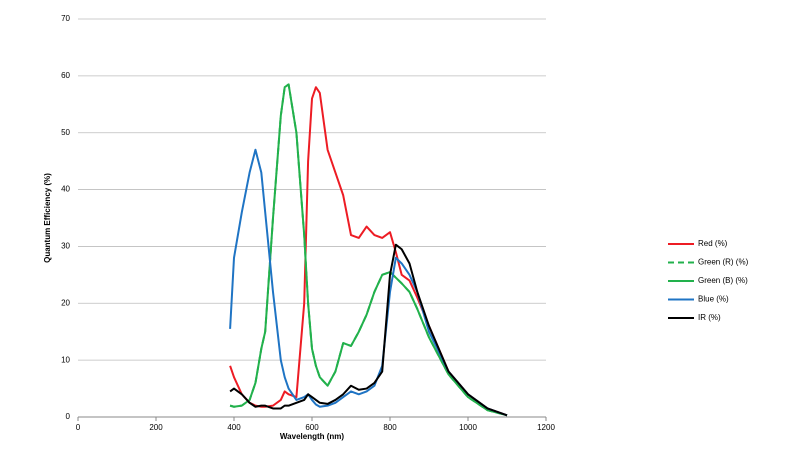 This screenshot has width=800, height=450. Describe the element at coordinates (723, 262) in the screenshot. I see `legend-label: Green (R) (%)` at that location.